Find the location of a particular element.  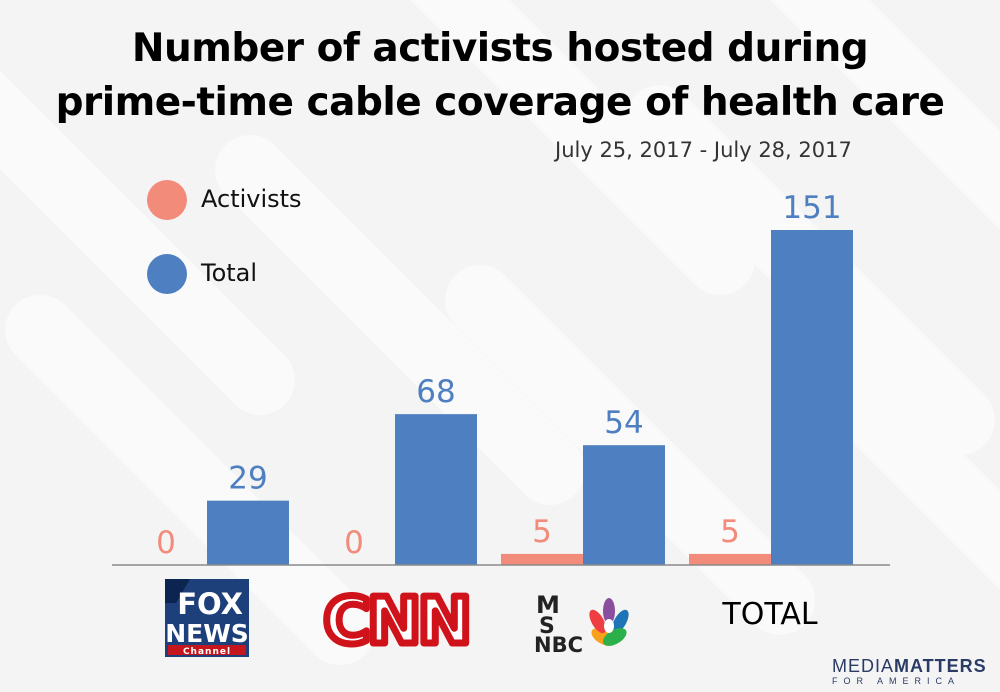

bar-cnn-total is located at coordinates (436, 489).